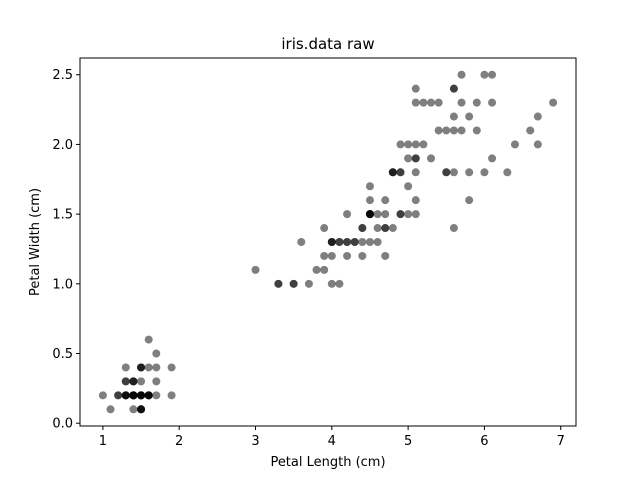 Image resolution: width=640 pixels, height=478 pixels. I want to click on y-tick-label: 0.0, so click(62, 424).